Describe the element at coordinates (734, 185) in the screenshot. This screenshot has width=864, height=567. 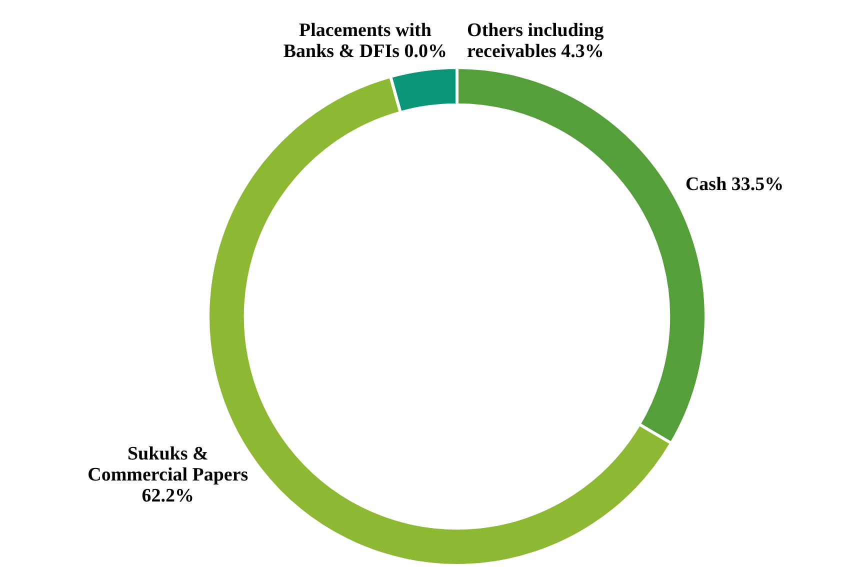
I see `slice-label: Cash 33.5%` at that location.